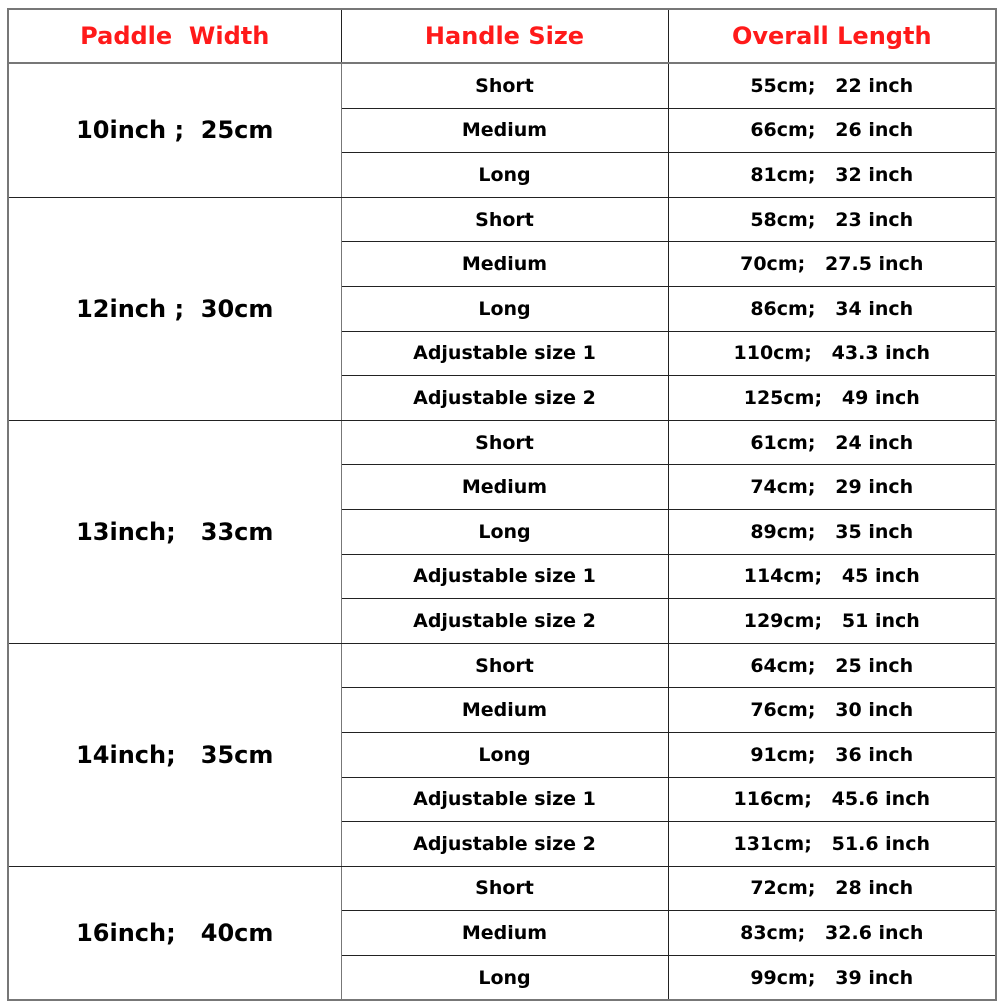 The height and width of the screenshot is (1001, 1000). Describe the element at coordinates (174, 36) in the screenshot. I see `header-paddle-width: Paddle Width` at that location.